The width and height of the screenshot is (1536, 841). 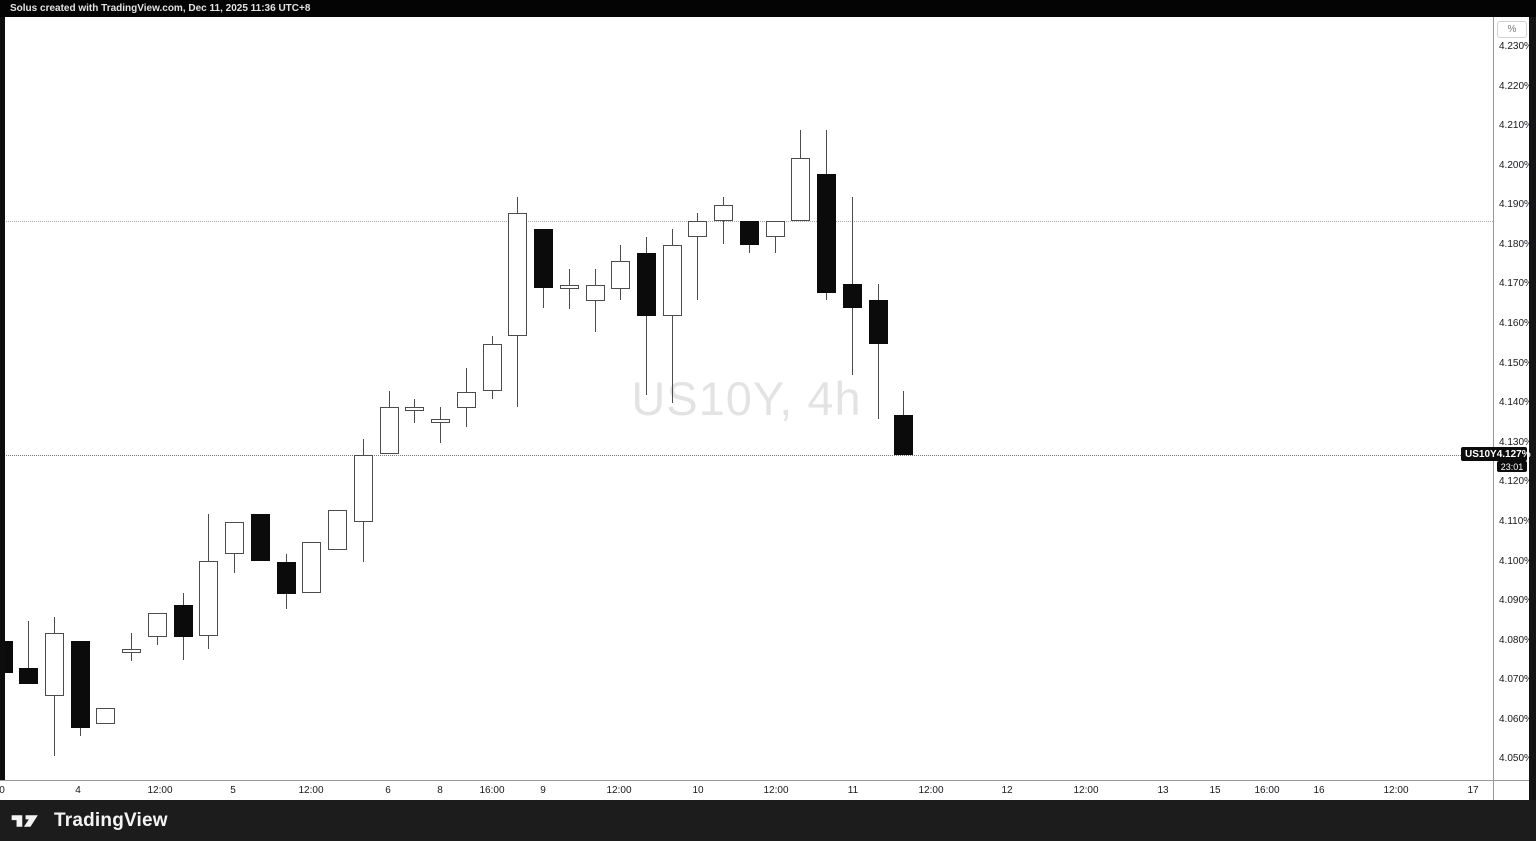 What do you see at coordinates (698, 790) in the screenshot?
I see `time-axis-label: 10` at bounding box center [698, 790].